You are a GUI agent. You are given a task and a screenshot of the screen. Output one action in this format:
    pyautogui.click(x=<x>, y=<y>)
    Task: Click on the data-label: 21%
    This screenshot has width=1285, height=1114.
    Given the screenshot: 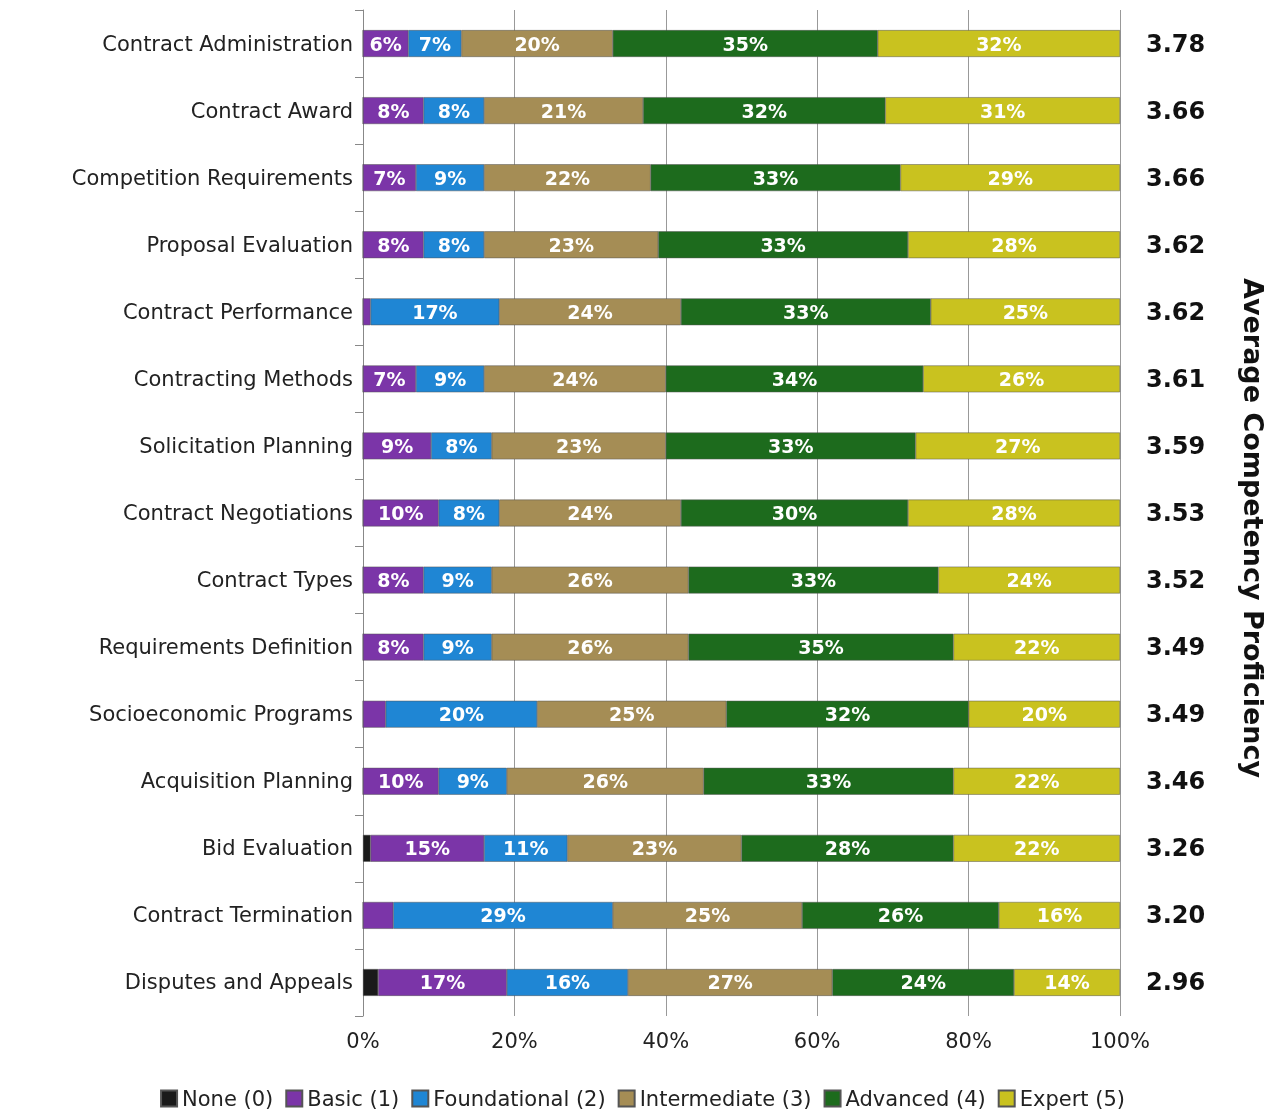 What is the action you would take?
    pyautogui.click(x=563, y=110)
    